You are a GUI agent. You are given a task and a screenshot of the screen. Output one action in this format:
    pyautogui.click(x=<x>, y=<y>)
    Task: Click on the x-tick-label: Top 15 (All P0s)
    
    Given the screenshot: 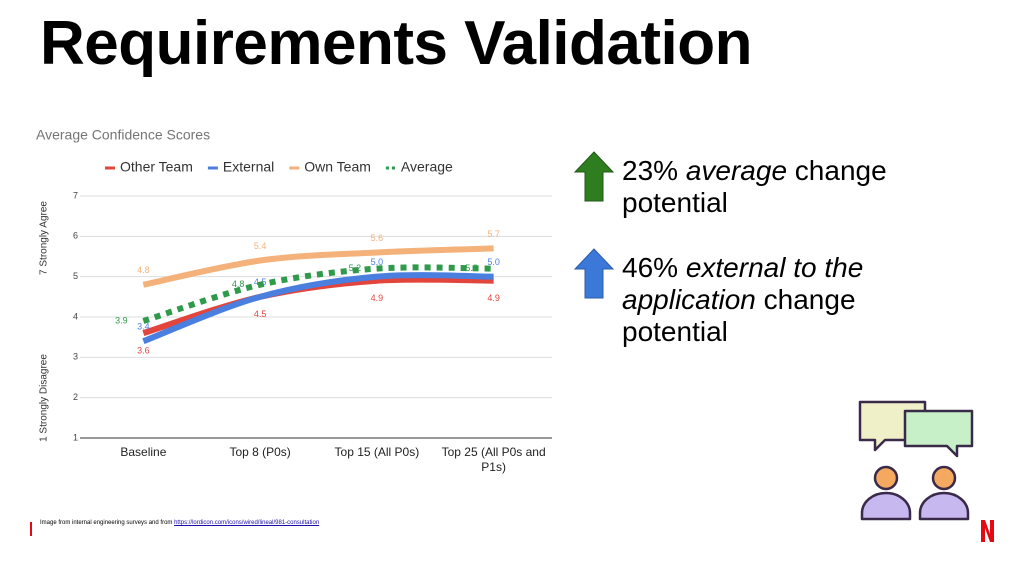 What is the action you would take?
    pyautogui.click(x=377, y=452)
    